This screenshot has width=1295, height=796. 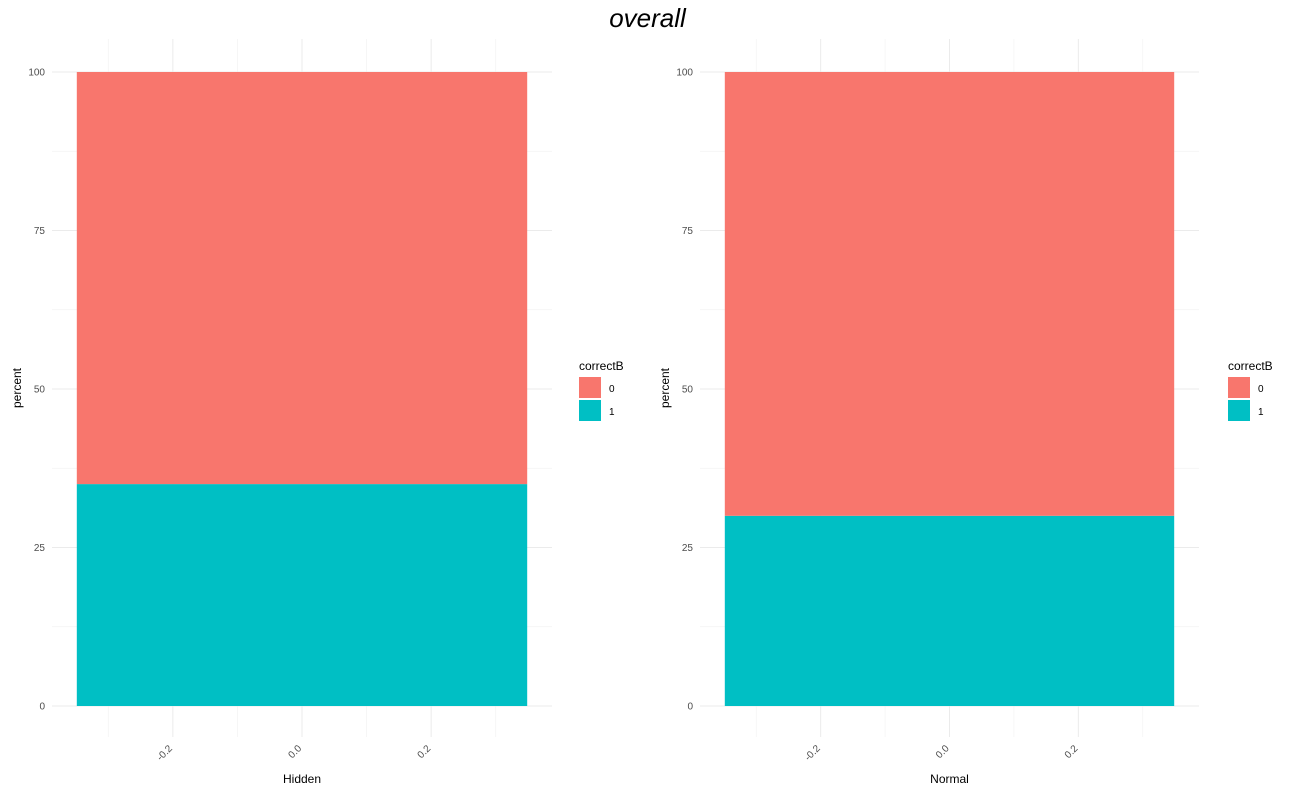 I want to click on chart-title: overall, so click(x=647, y=18).